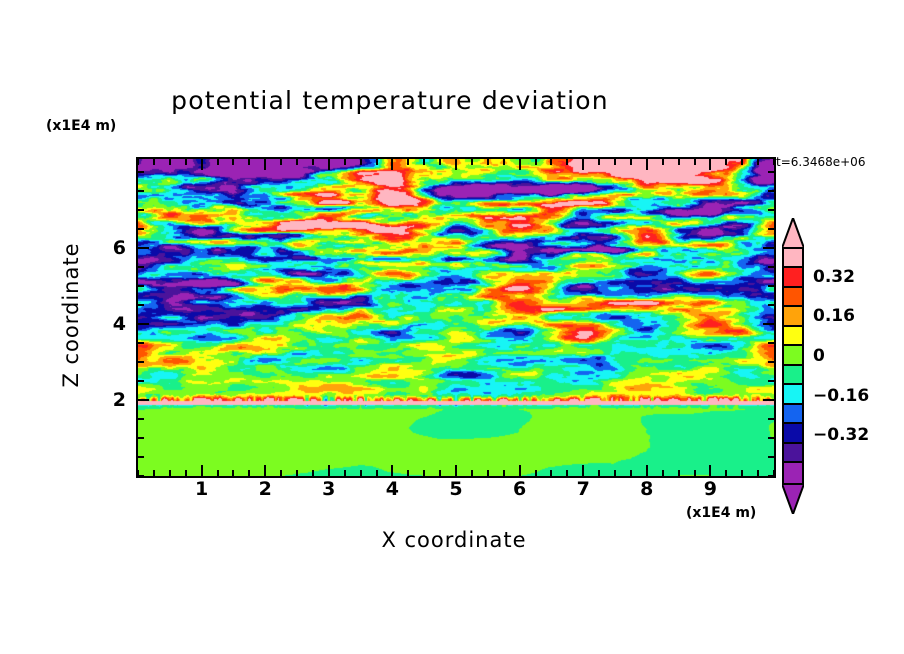  I want to click on x-tick-label: 9, so click(710, 489).